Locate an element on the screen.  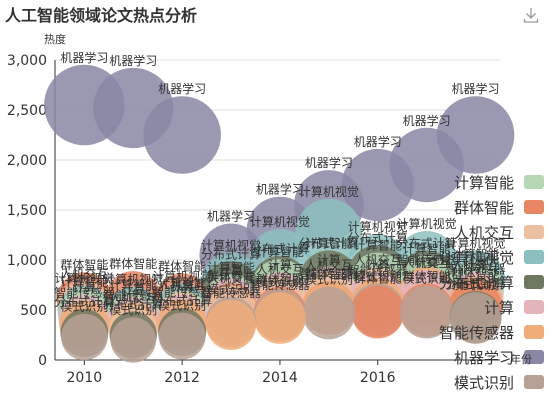
legend-item: 机器学习 is located at coordinates (499, 358).